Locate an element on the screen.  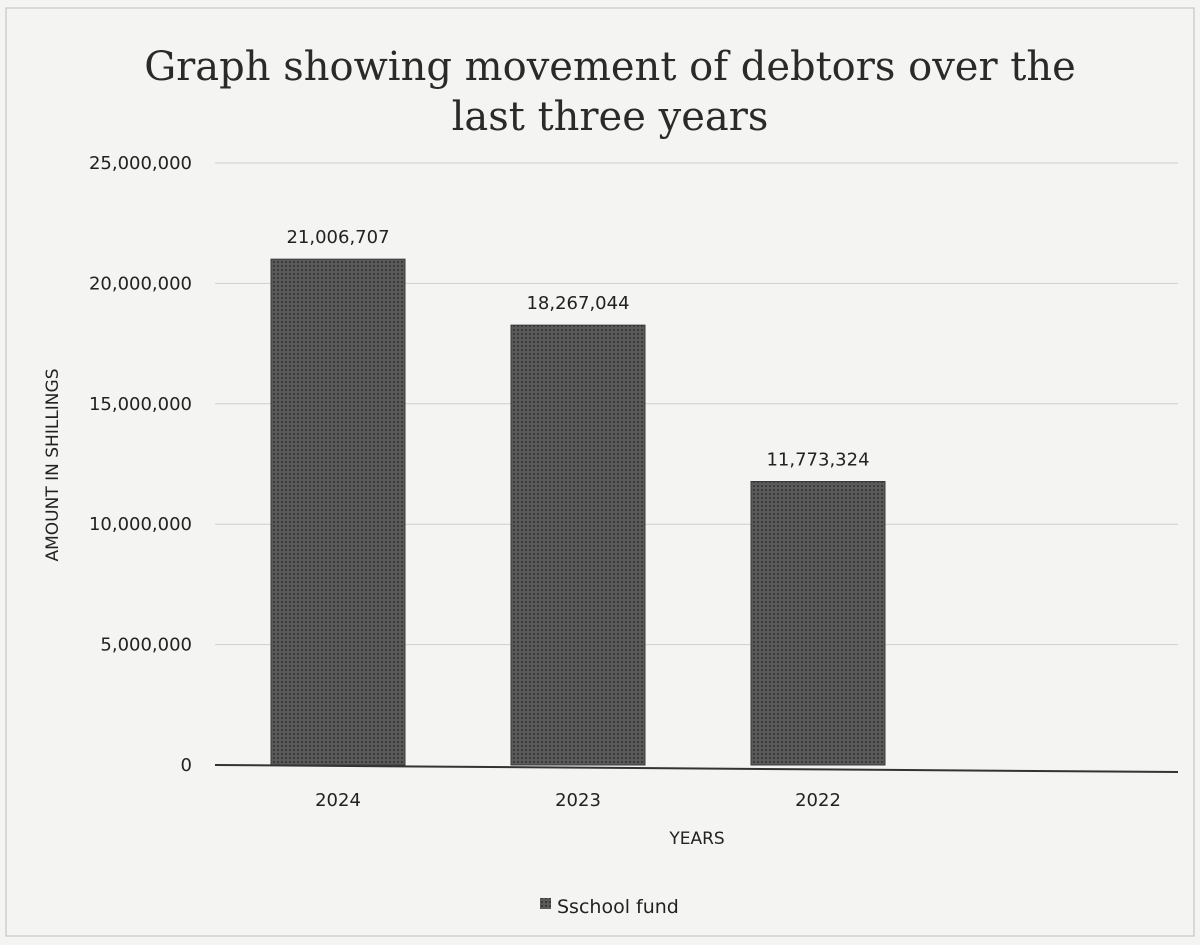
y-tick-label: 20,000,000 is located at coordinates (140, 283).